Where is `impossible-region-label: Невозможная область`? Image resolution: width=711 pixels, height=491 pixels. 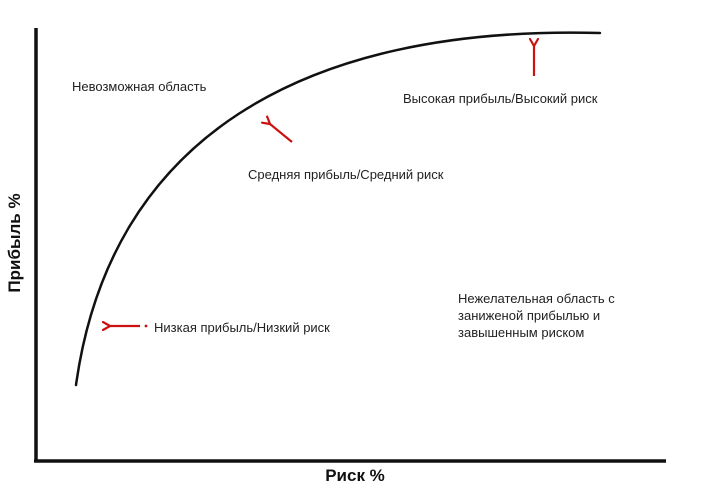 impossible-region-label: Невозможная область is located at coordinates (139, 86).